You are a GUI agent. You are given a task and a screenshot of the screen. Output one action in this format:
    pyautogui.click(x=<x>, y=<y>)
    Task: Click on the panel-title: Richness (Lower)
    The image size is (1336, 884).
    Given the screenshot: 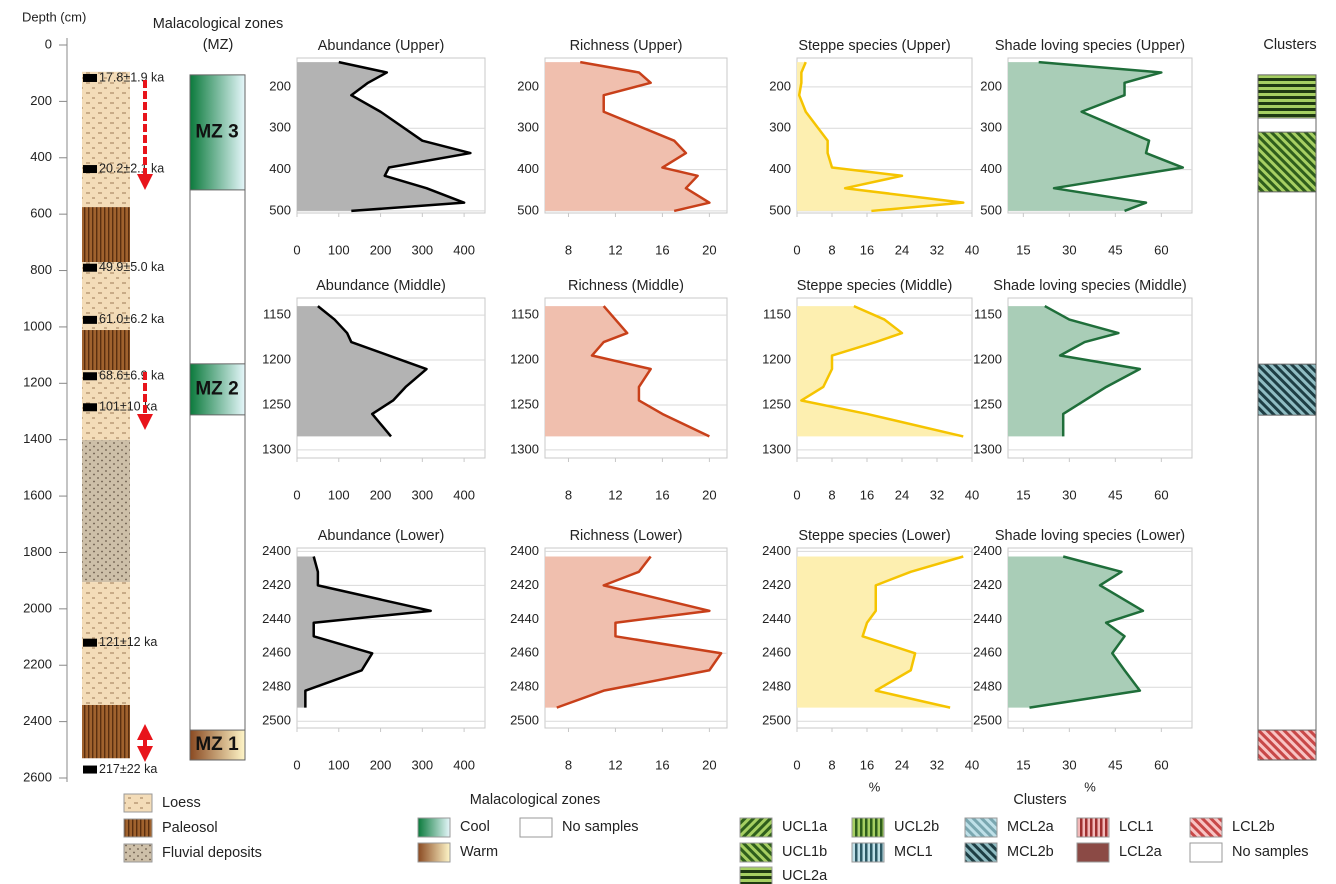 What is the action you would take?
    pyautogui.click(x=626, y=536)
    